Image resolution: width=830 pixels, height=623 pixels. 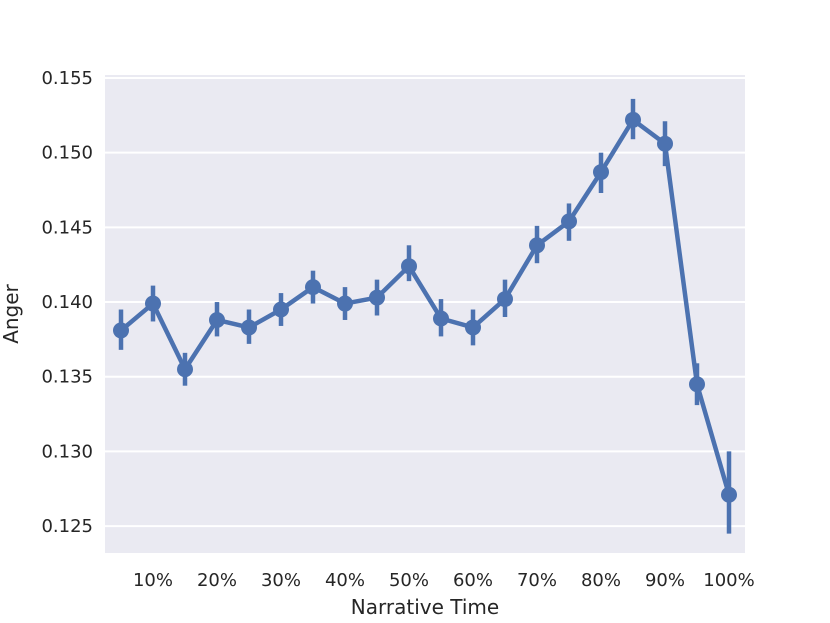 I want to click on x-tick-label: 30%, so click(x=281, y=580).